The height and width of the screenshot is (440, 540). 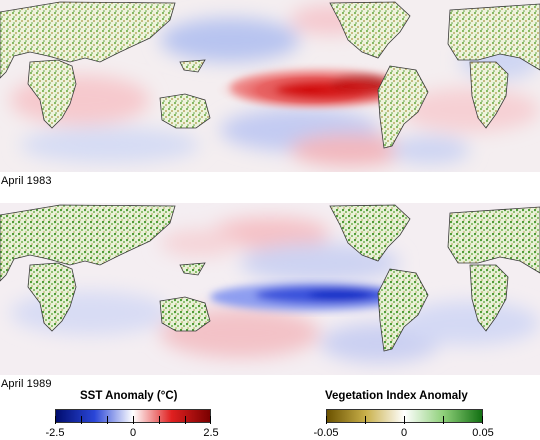 I want to click on sst-tick-marks, so click(x=133, y=421).